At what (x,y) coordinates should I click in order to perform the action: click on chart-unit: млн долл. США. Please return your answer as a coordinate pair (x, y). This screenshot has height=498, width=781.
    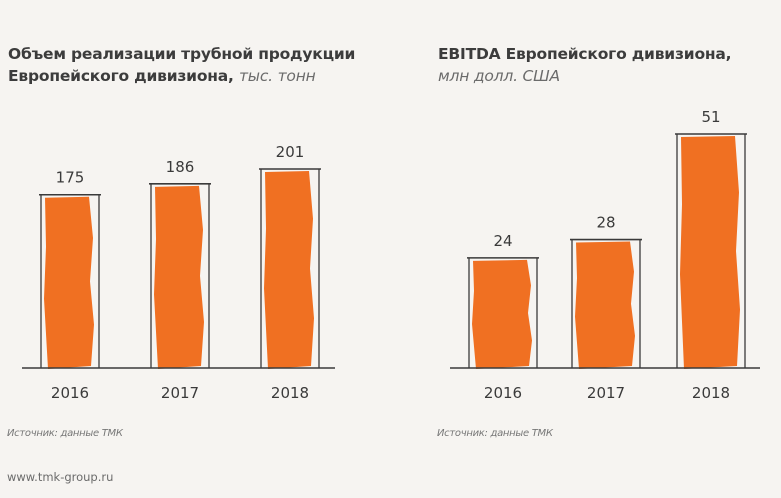
    Looking at the image, I should click on (499, 76).